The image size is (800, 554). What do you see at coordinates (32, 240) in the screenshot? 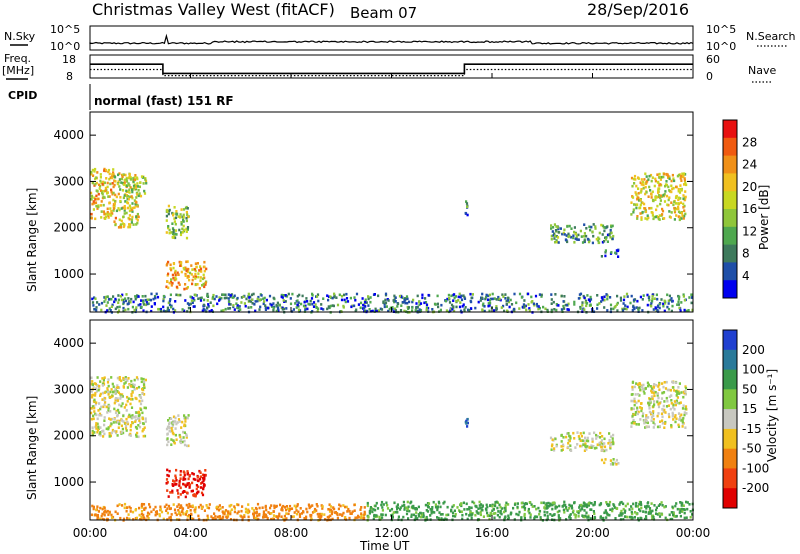
I see `power-ylabel: Slant Range [km]` at bounding box center [32, 240].